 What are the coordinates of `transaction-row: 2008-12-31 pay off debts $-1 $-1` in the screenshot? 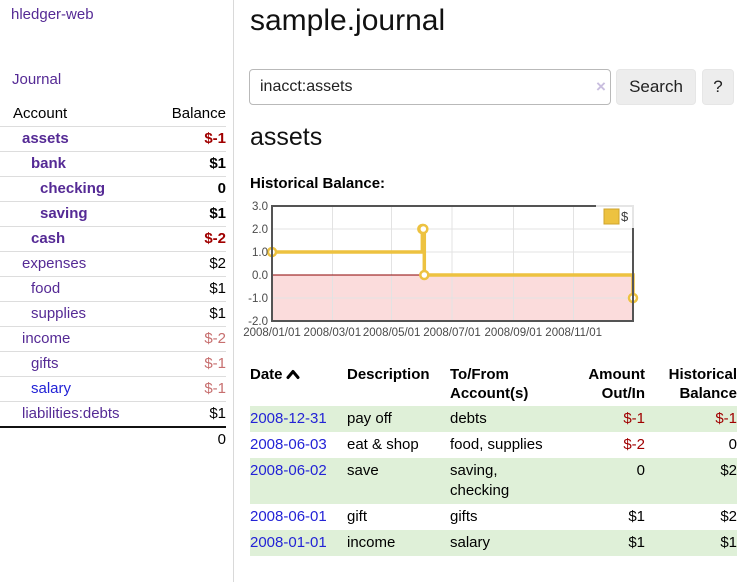 It's located at (493, 419).